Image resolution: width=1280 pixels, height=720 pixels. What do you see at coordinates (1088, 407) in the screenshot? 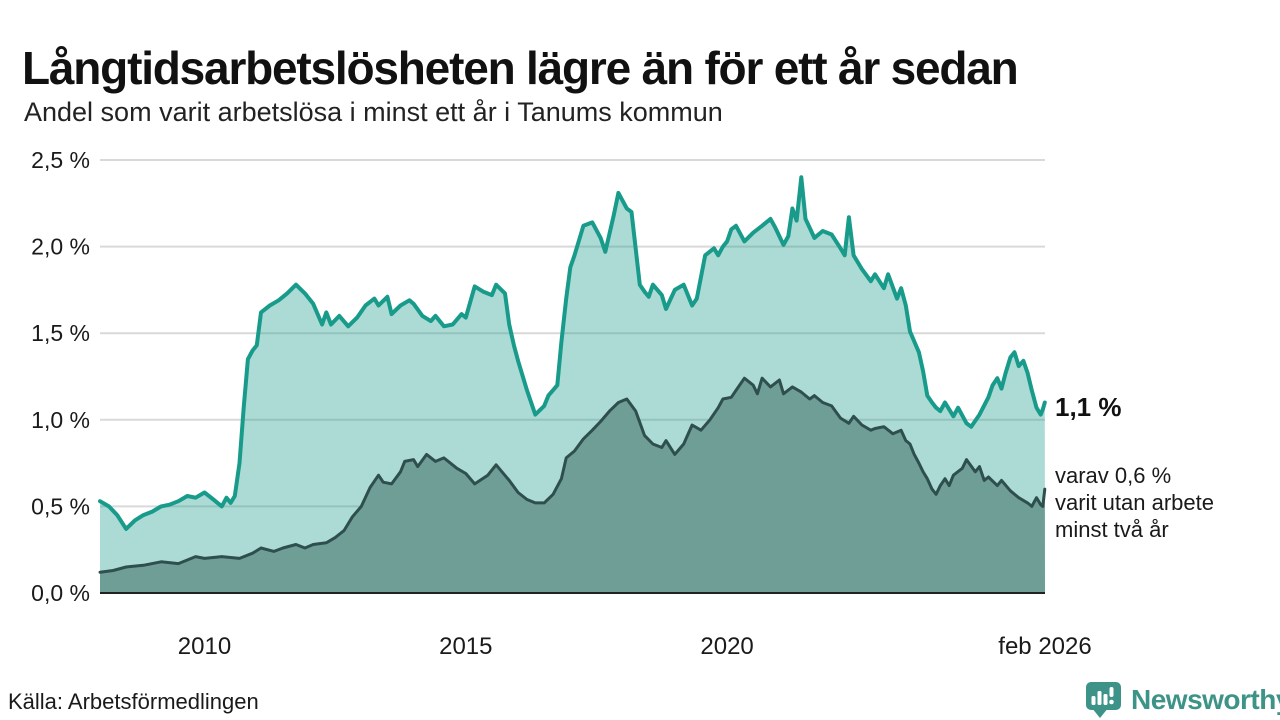
I see `latest-value-label: 1,1 %` at bounding box center [1088, 407].